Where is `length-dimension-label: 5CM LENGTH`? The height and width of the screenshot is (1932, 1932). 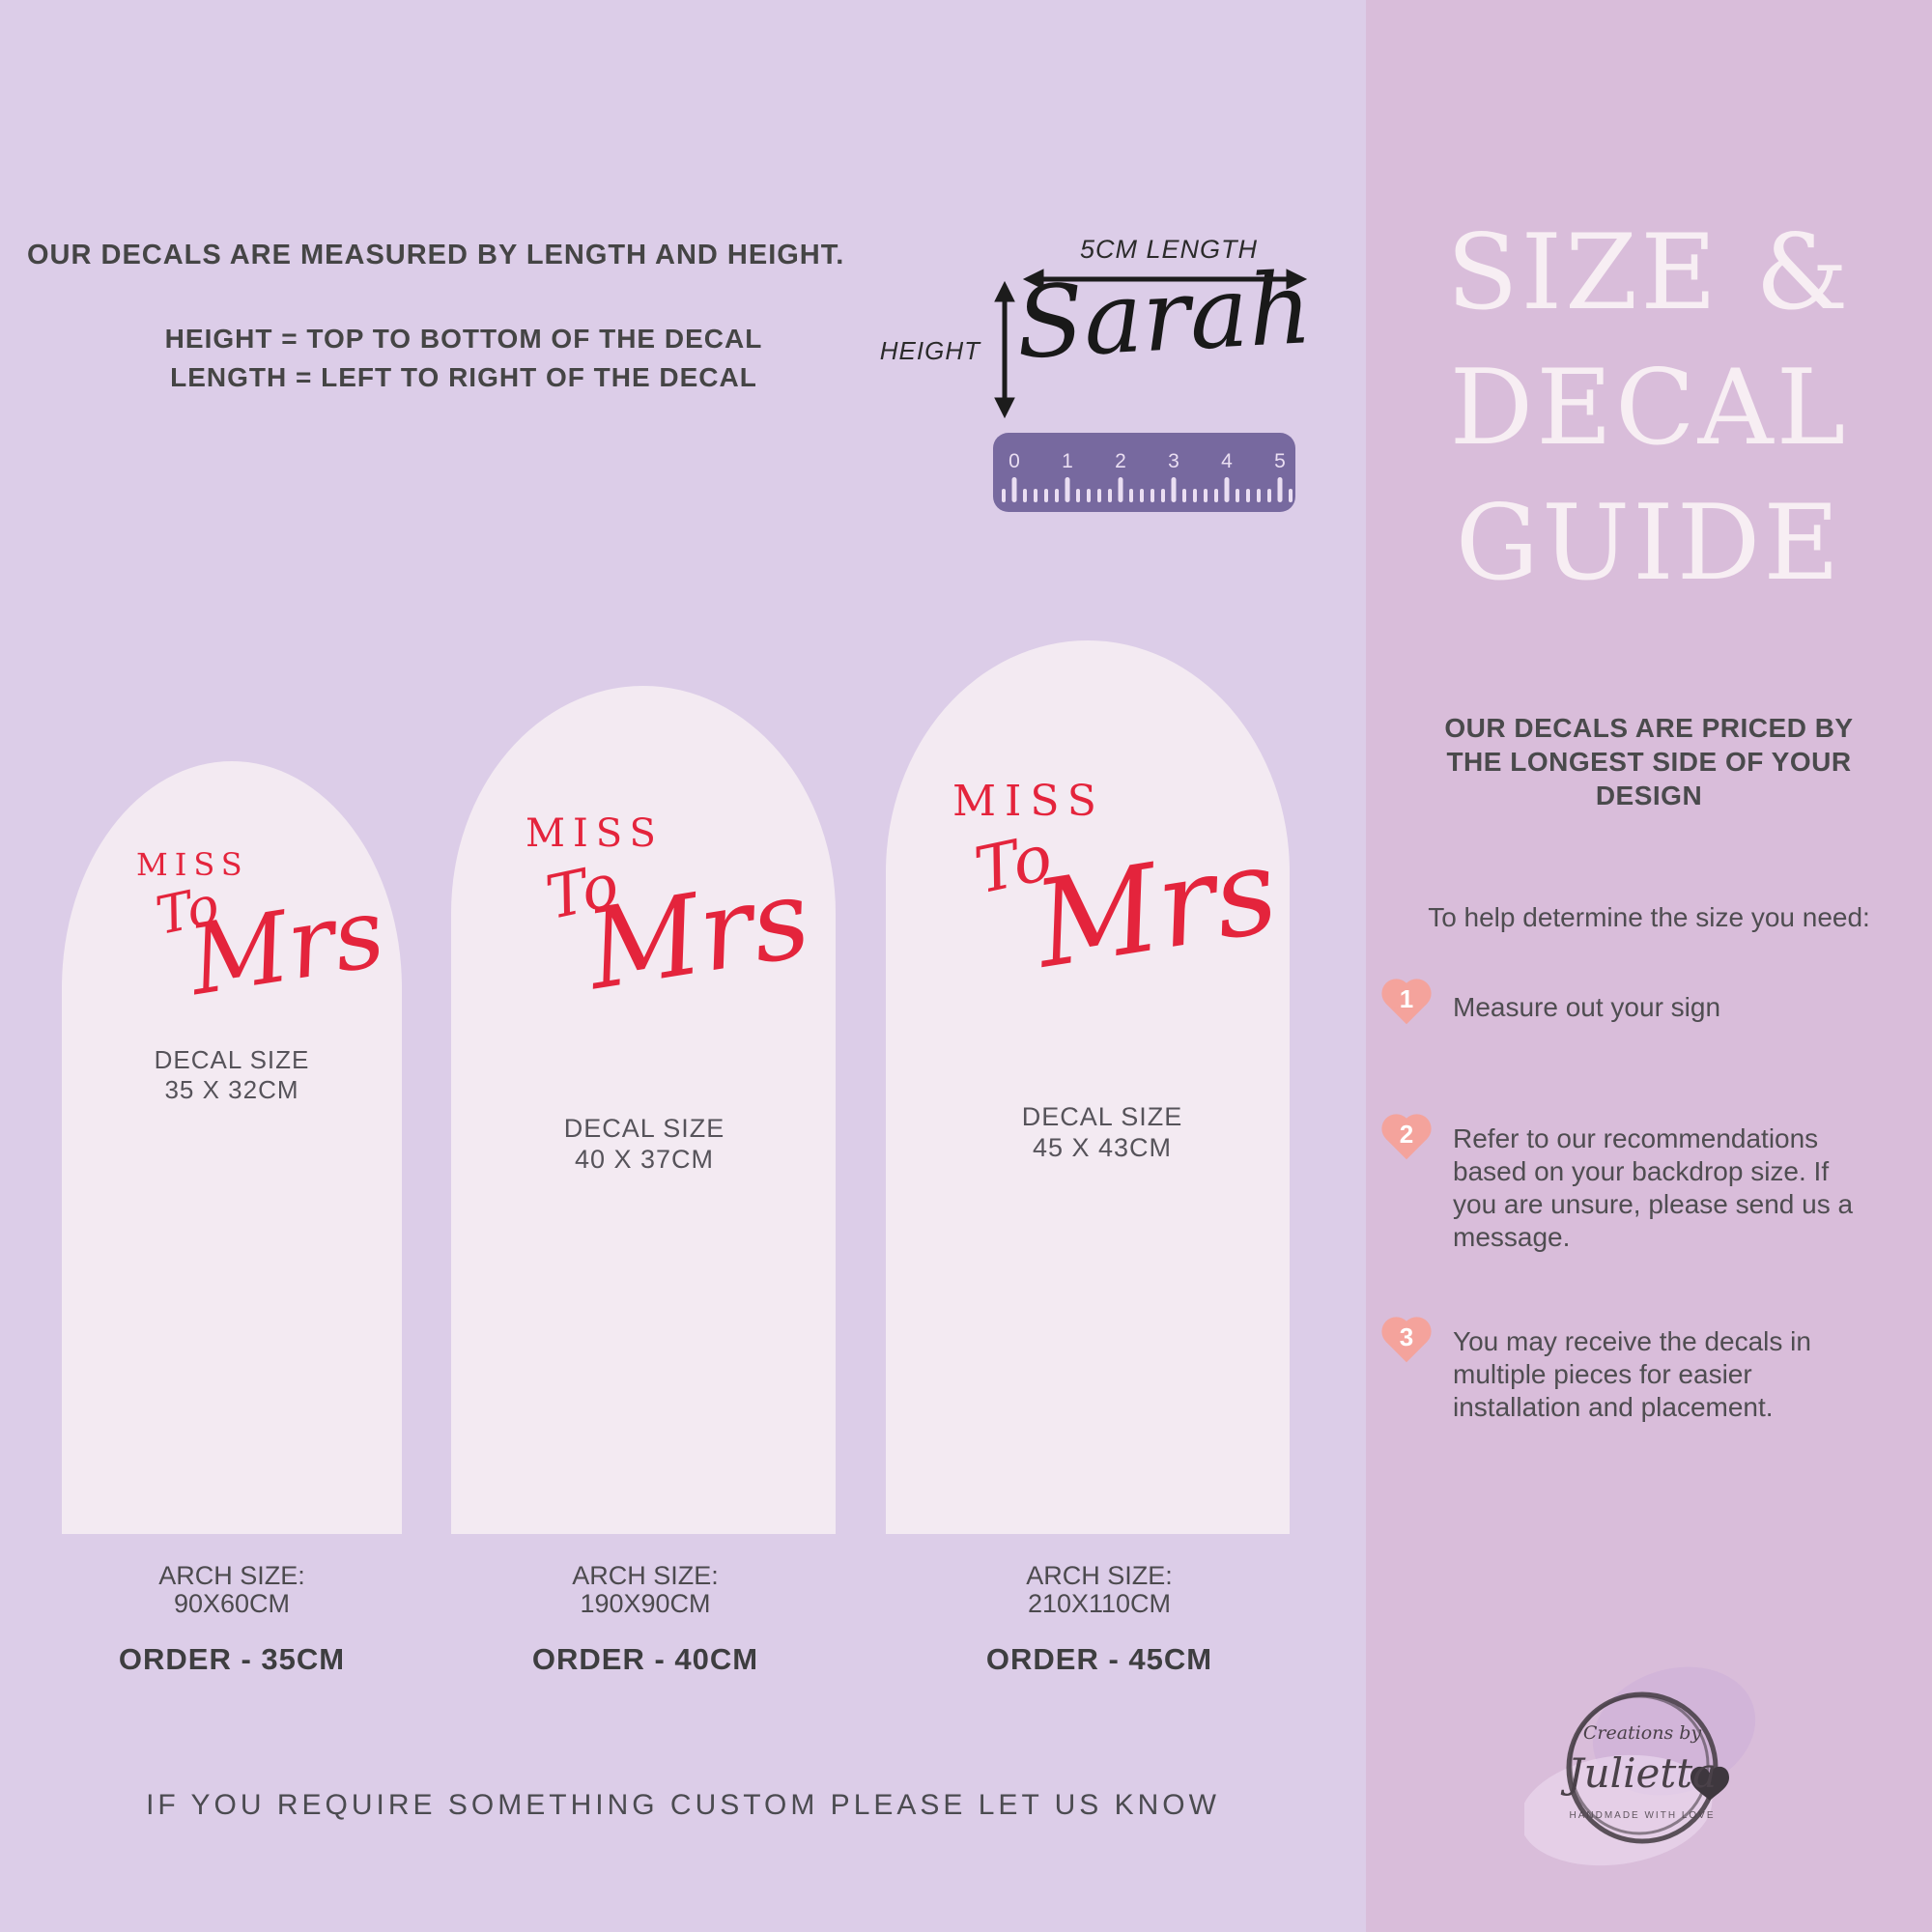
length-dimension-label: 5CM LENGTH is located at coordinates (1169, 249).